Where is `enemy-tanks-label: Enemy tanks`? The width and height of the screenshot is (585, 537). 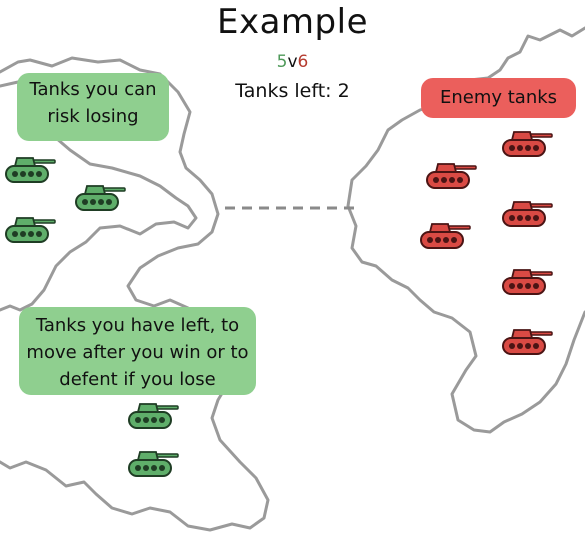 enemy-tanks-label: Enemy tanks is located at coordinates (498, 98).